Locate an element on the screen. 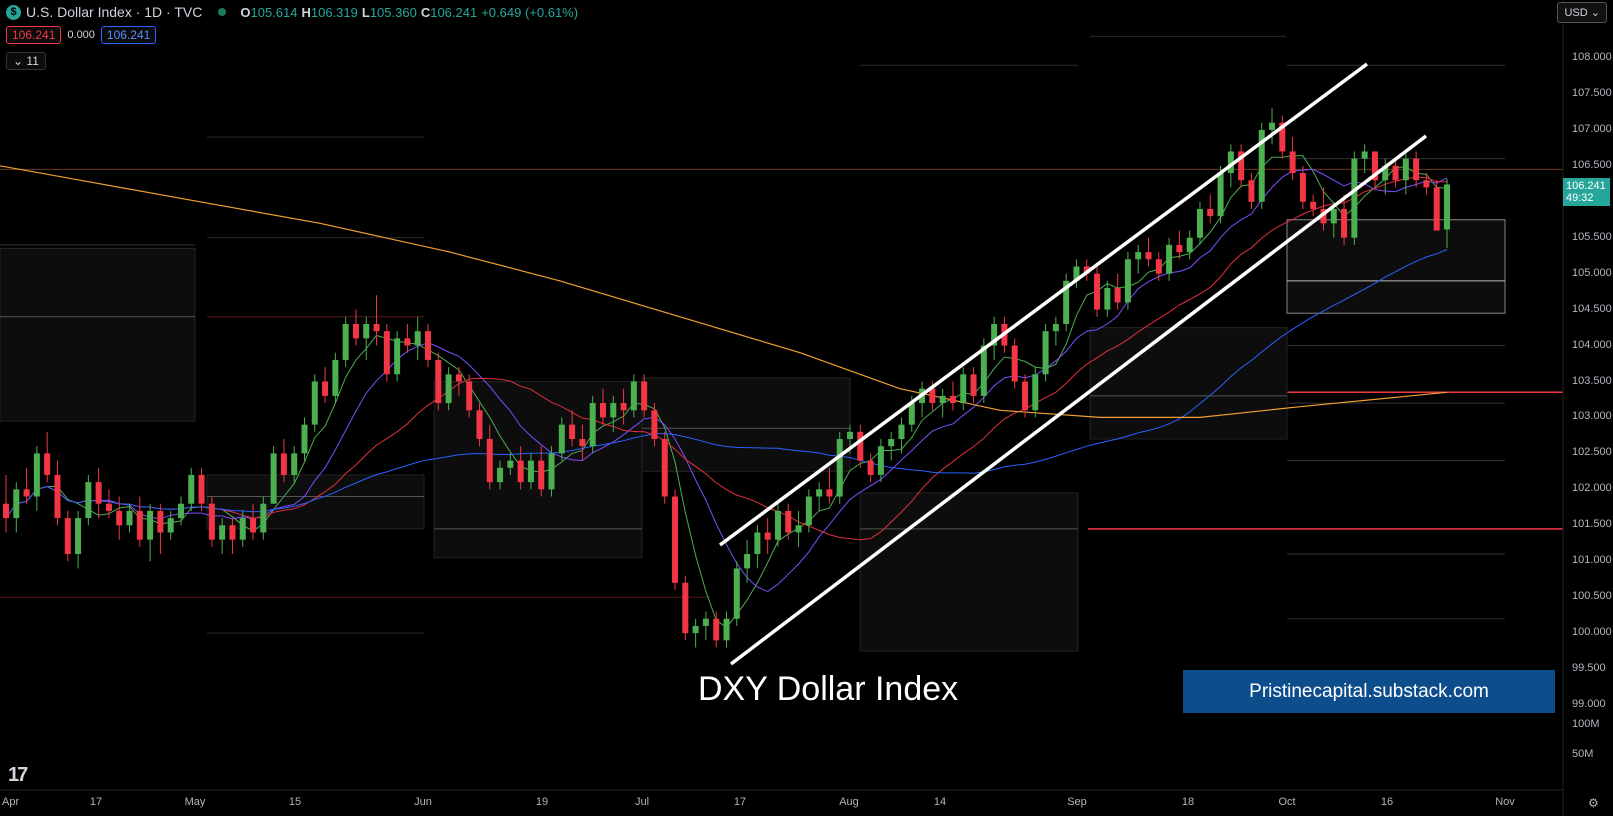 Image resolution: width=1613 pixels, height=816 pixels. price-change: +0.649 (+0.61%) is located at coordinates (530, 12).